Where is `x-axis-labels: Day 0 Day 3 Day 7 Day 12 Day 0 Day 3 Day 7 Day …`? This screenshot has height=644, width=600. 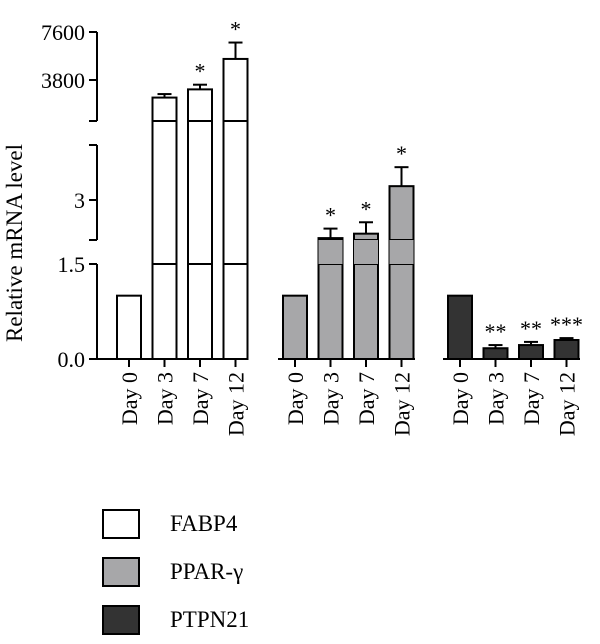
x-axis-labels: Day 0 Day 3 Day 7 Day 12 Day 0 Day 3 Day 7 Day … is located at coordinates (348, 397).